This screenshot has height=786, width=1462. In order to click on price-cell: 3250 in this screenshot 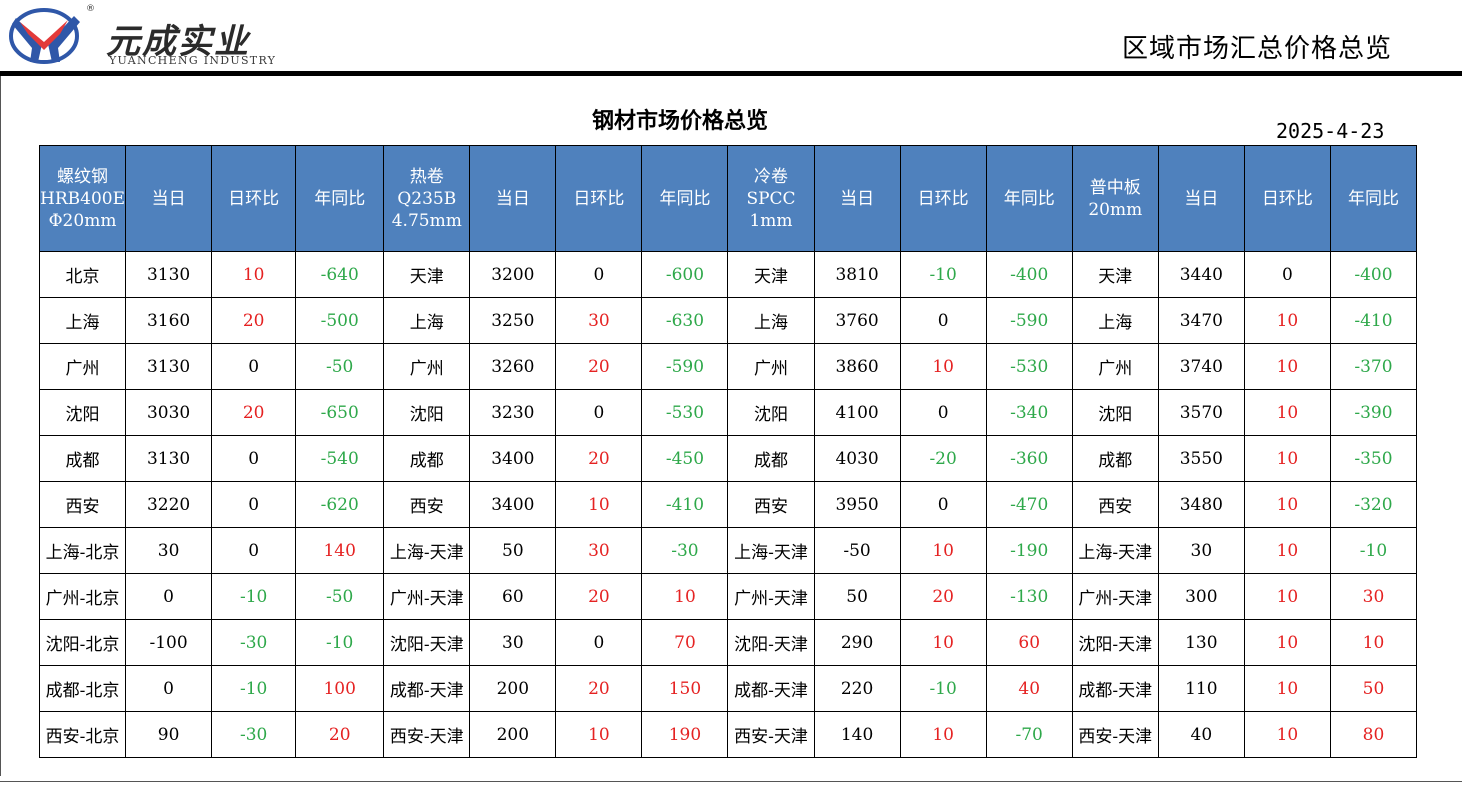, I will do `click(513, 320)`.